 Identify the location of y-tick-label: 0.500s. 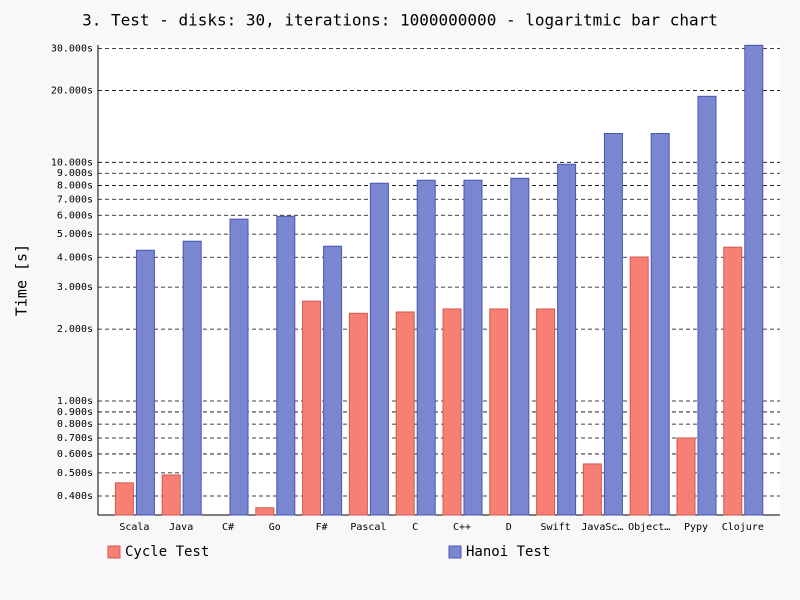
(75, 473).